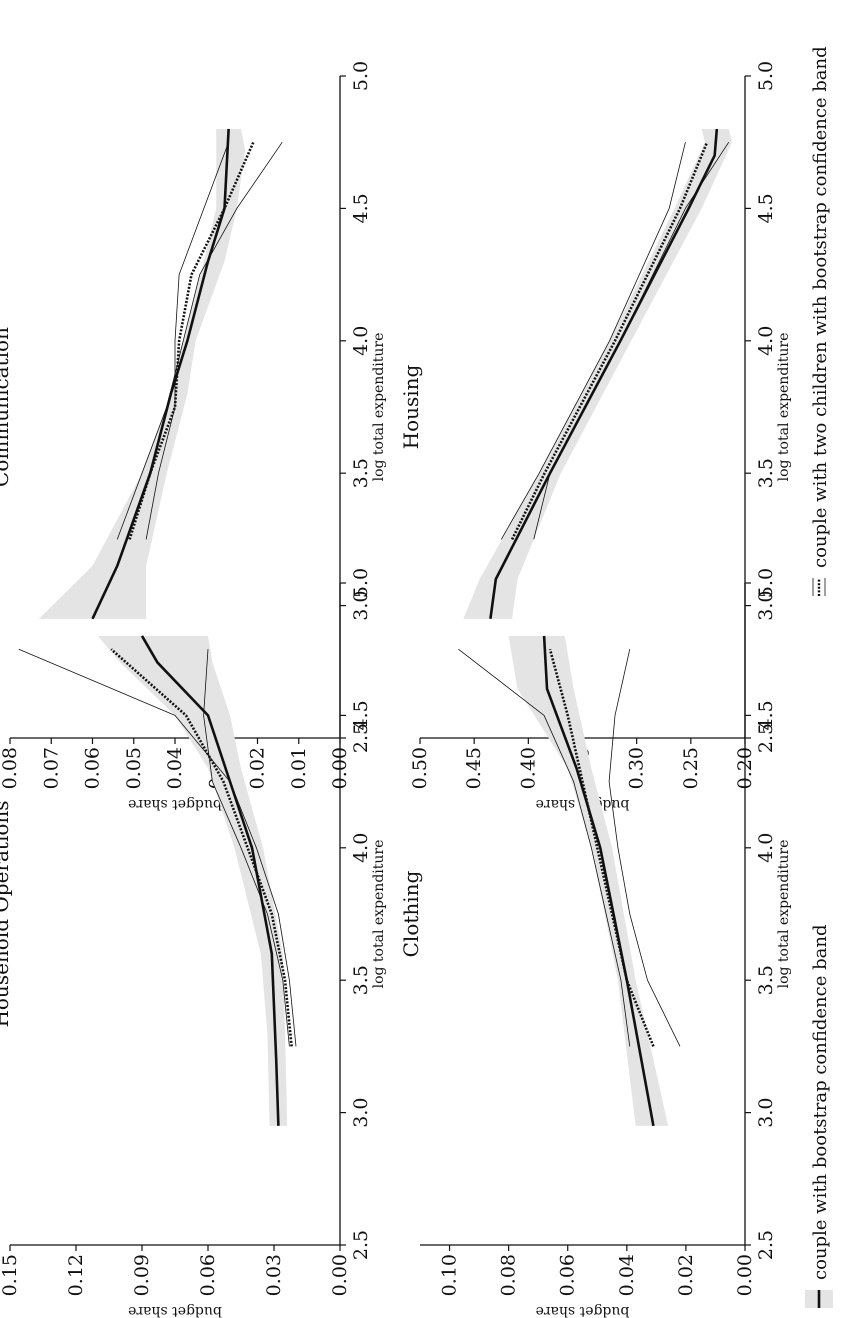 This screenshot has height=1318, width=844. What do you see at coordinates (411, 913) in the screenshot?
I see `panel-title: Clothing` at bounding box center [411, 913].